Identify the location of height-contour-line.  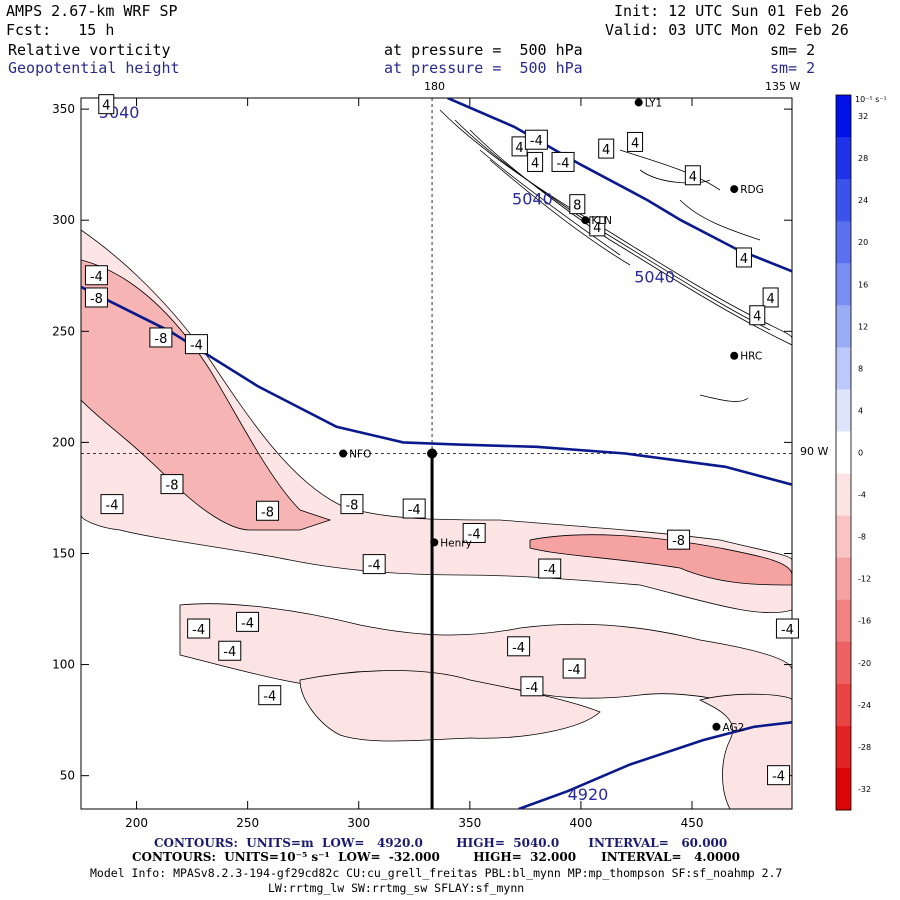
(655, 765).